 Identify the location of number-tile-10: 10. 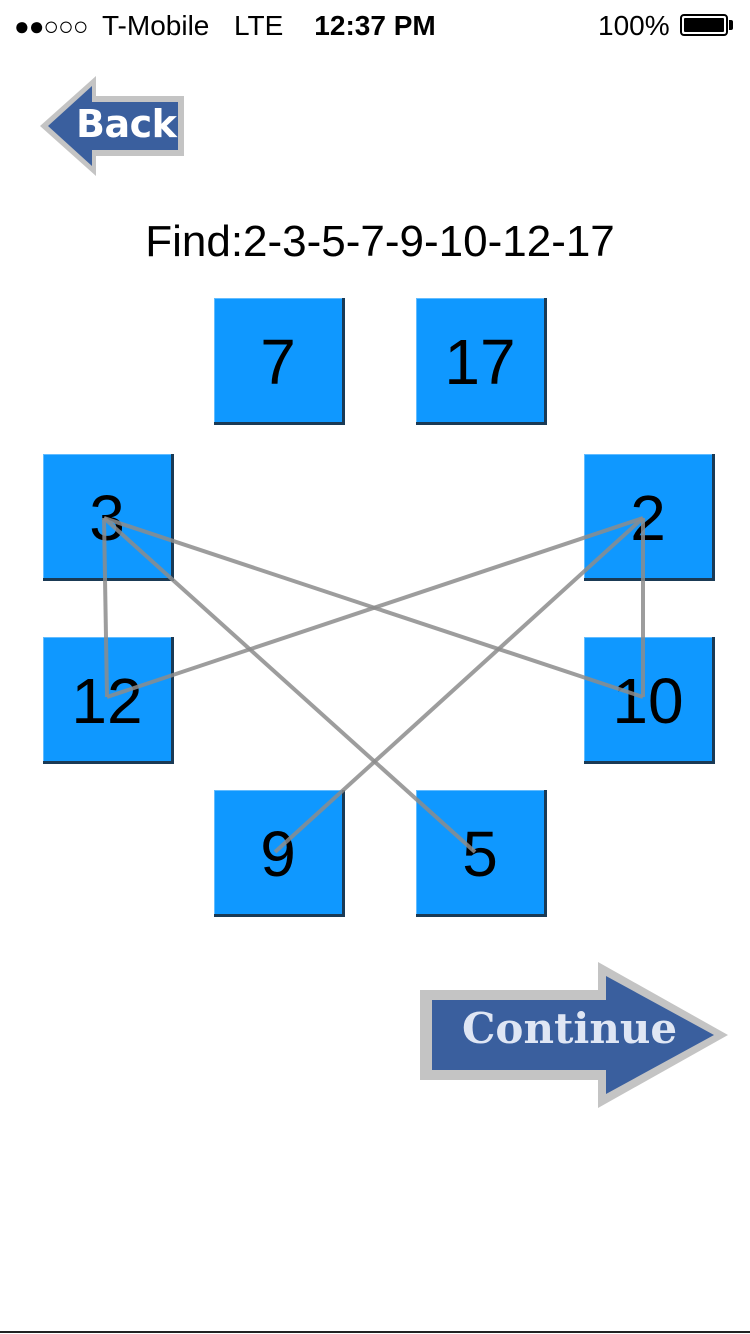
(649, 700).